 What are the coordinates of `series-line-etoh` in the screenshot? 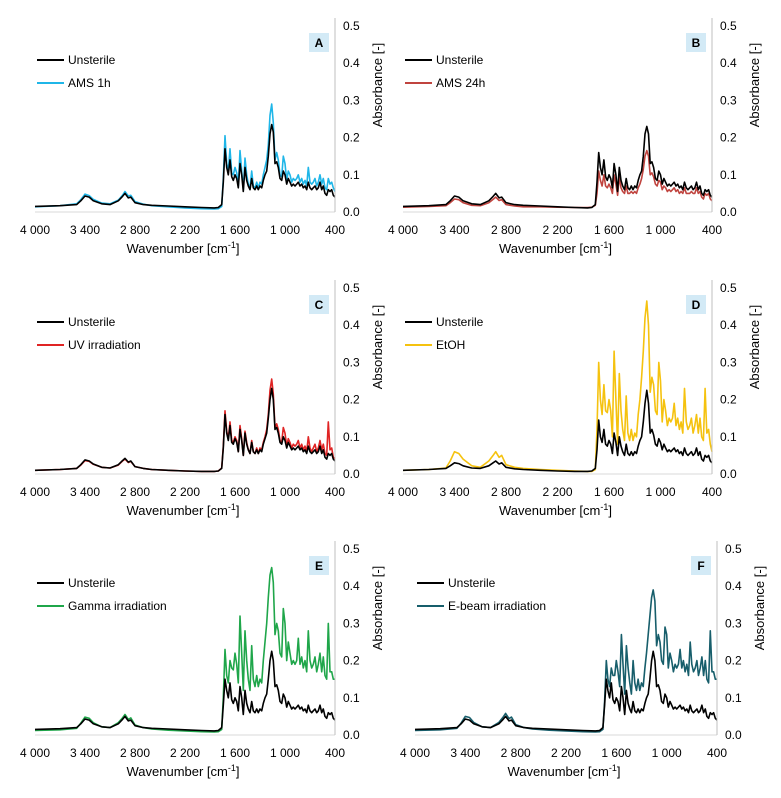 It's located at (557, 386).